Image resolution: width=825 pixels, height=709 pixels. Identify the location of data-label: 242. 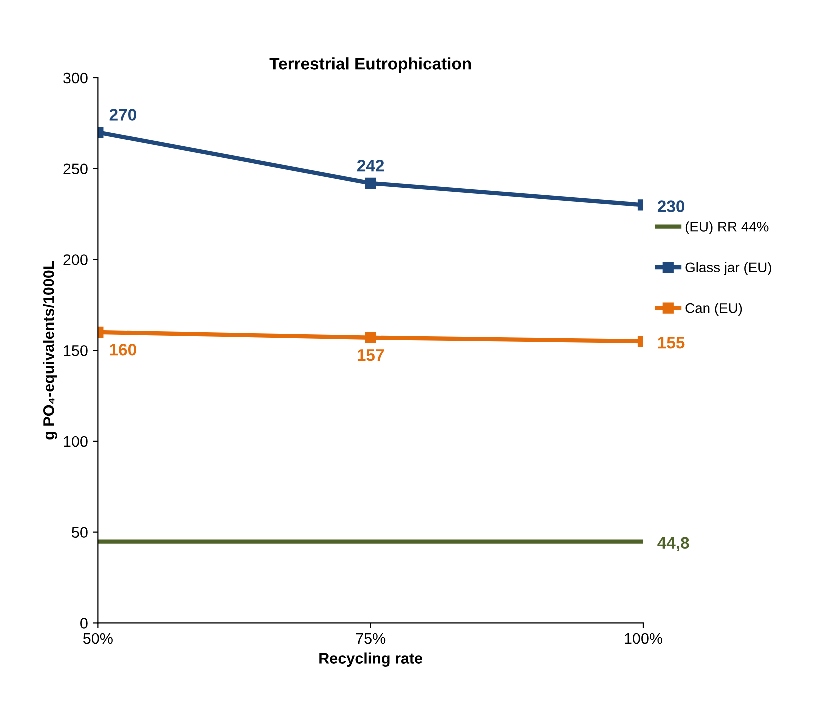
(371, 166).